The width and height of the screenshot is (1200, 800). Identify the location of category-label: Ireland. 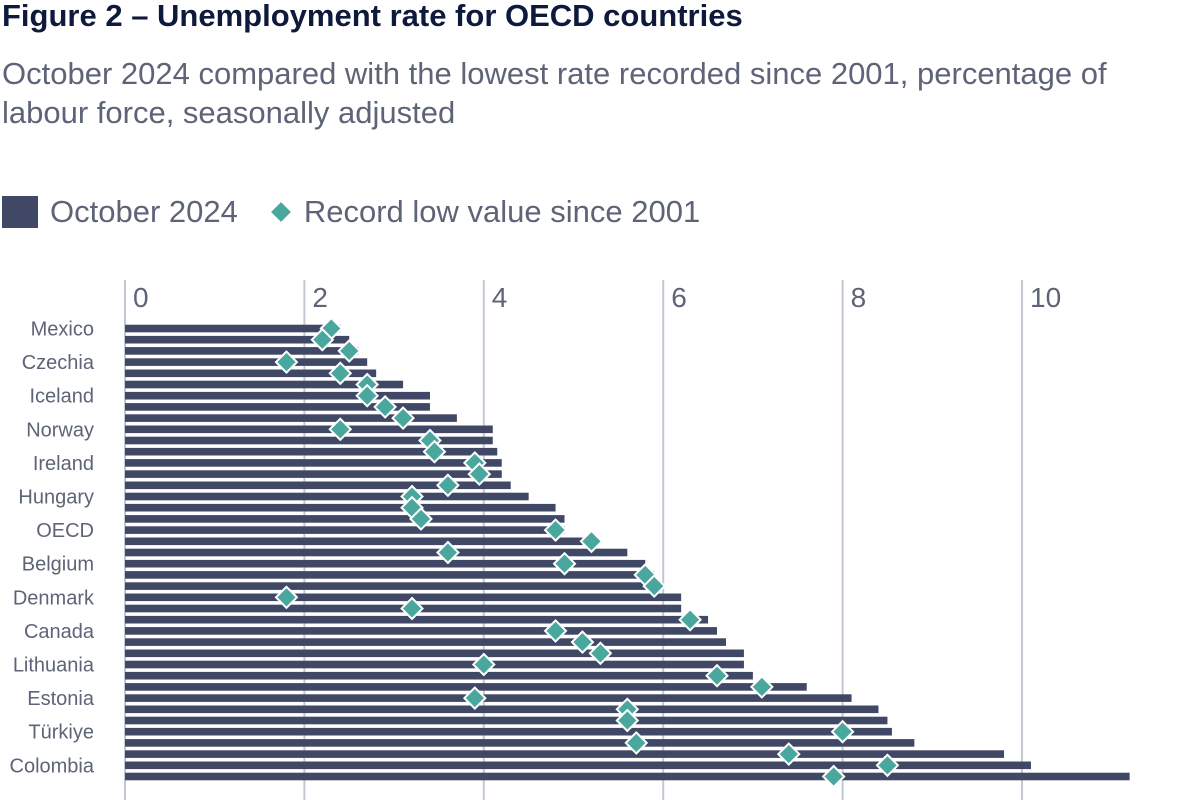
(63, 464).